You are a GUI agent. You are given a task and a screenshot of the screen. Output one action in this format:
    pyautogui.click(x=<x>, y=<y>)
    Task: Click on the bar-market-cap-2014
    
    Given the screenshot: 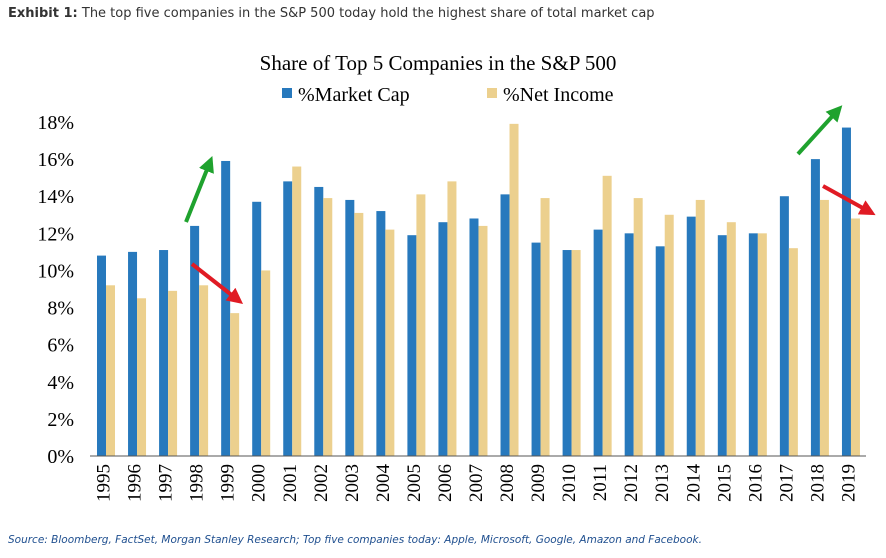 What is the action you would take?
    pyautogui.click(x=691, y=336)
    